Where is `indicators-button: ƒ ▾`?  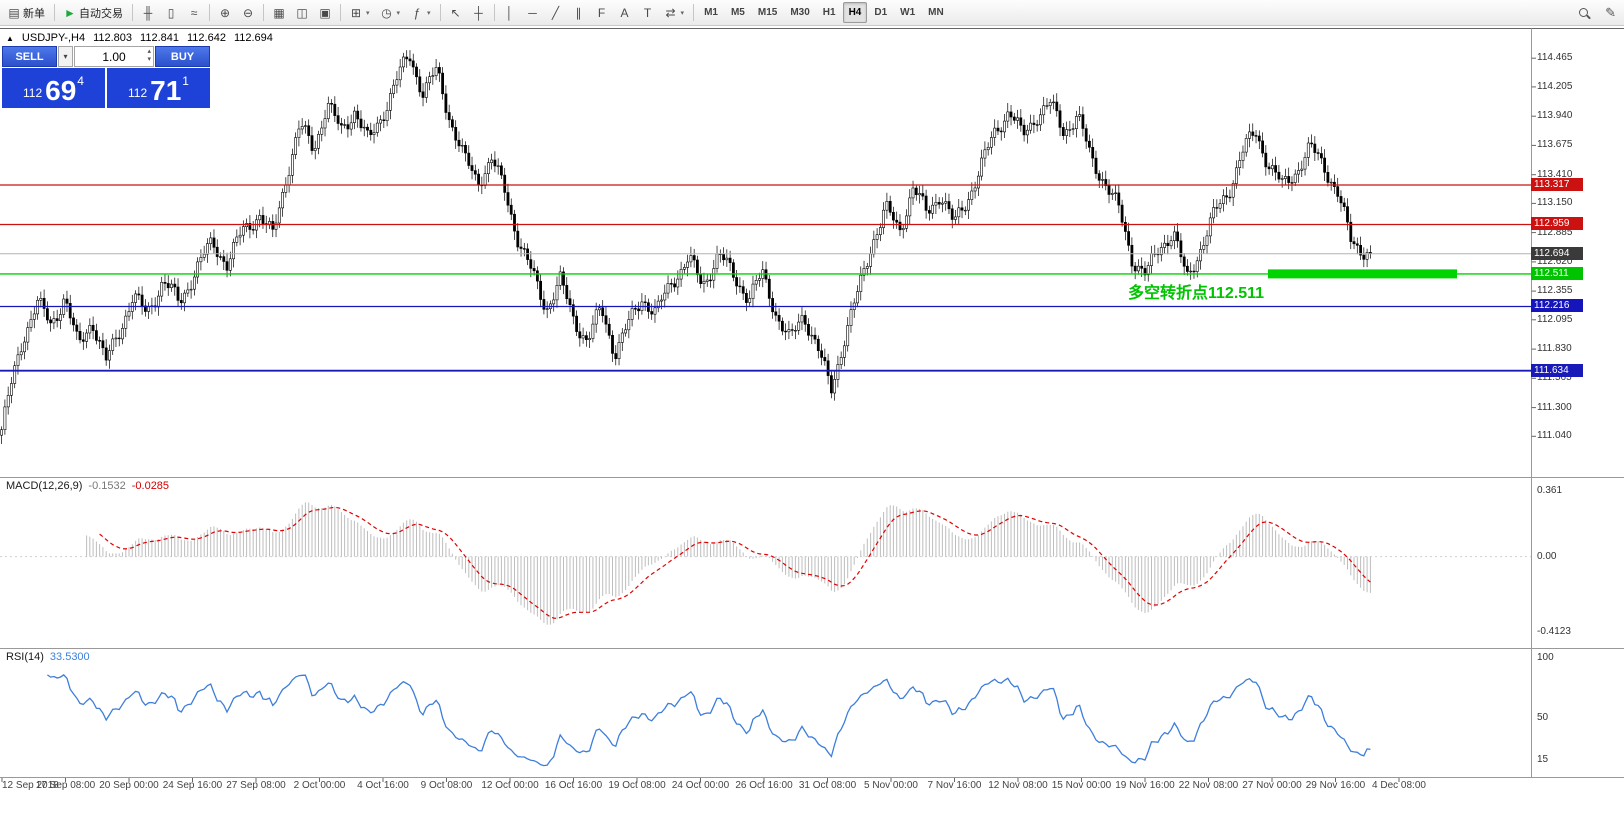
indicators-button: ƒ ▾ is located at coordinates (421, 13).